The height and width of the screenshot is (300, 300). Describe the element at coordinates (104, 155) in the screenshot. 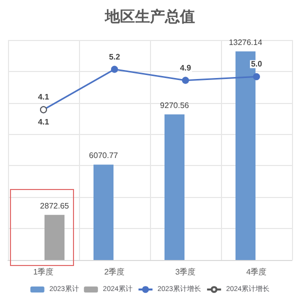

I see `data-label: 6070.77` at that location.